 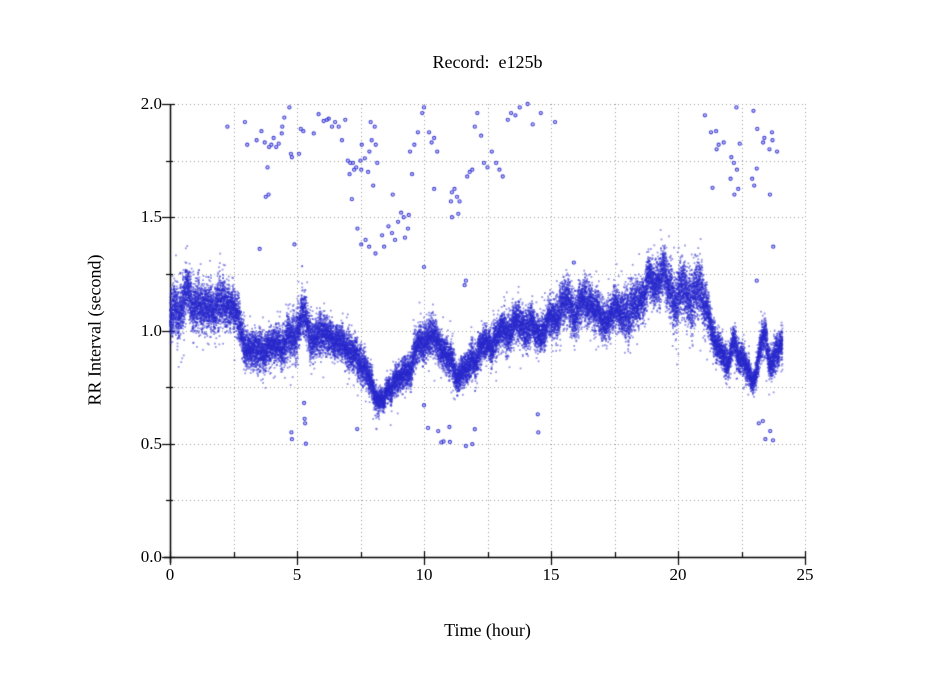 I want to click on x-tick-label: 5, so click(x=297, y=574).